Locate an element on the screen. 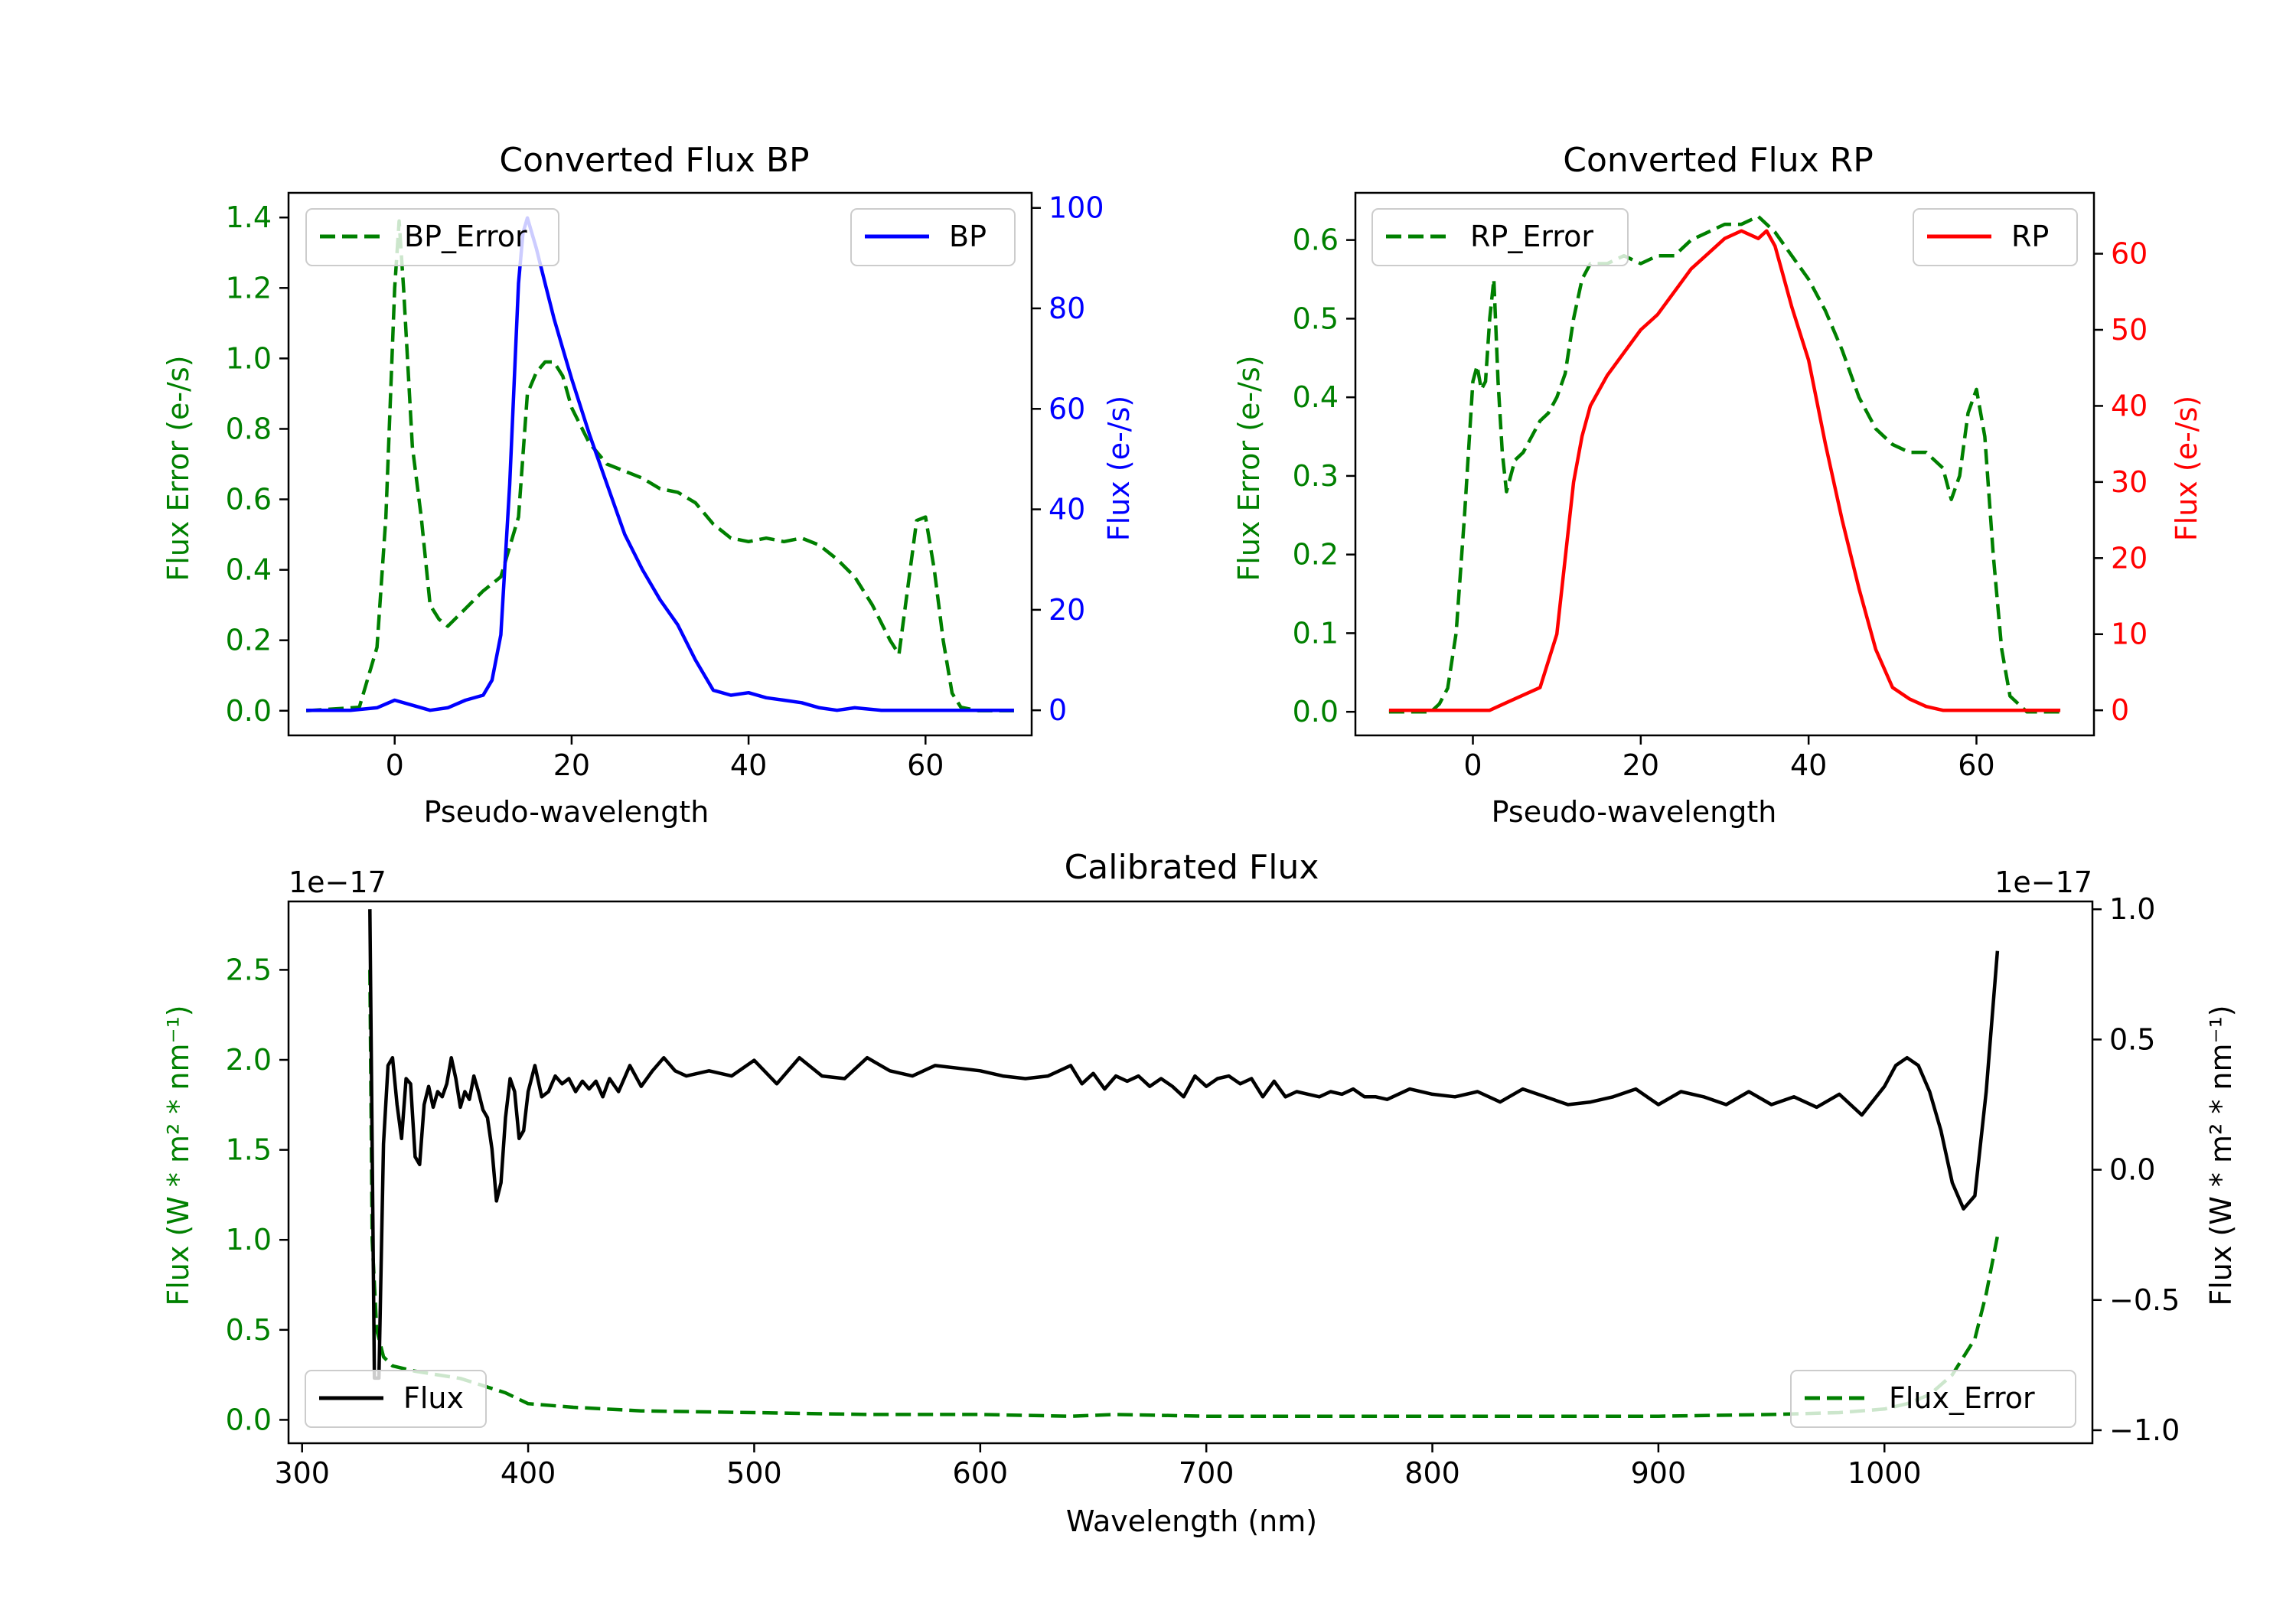 This screenshot has width=2296, height=1607. panel-calibrated-legend-flux: Flux is located at coordinates (396, 1399).